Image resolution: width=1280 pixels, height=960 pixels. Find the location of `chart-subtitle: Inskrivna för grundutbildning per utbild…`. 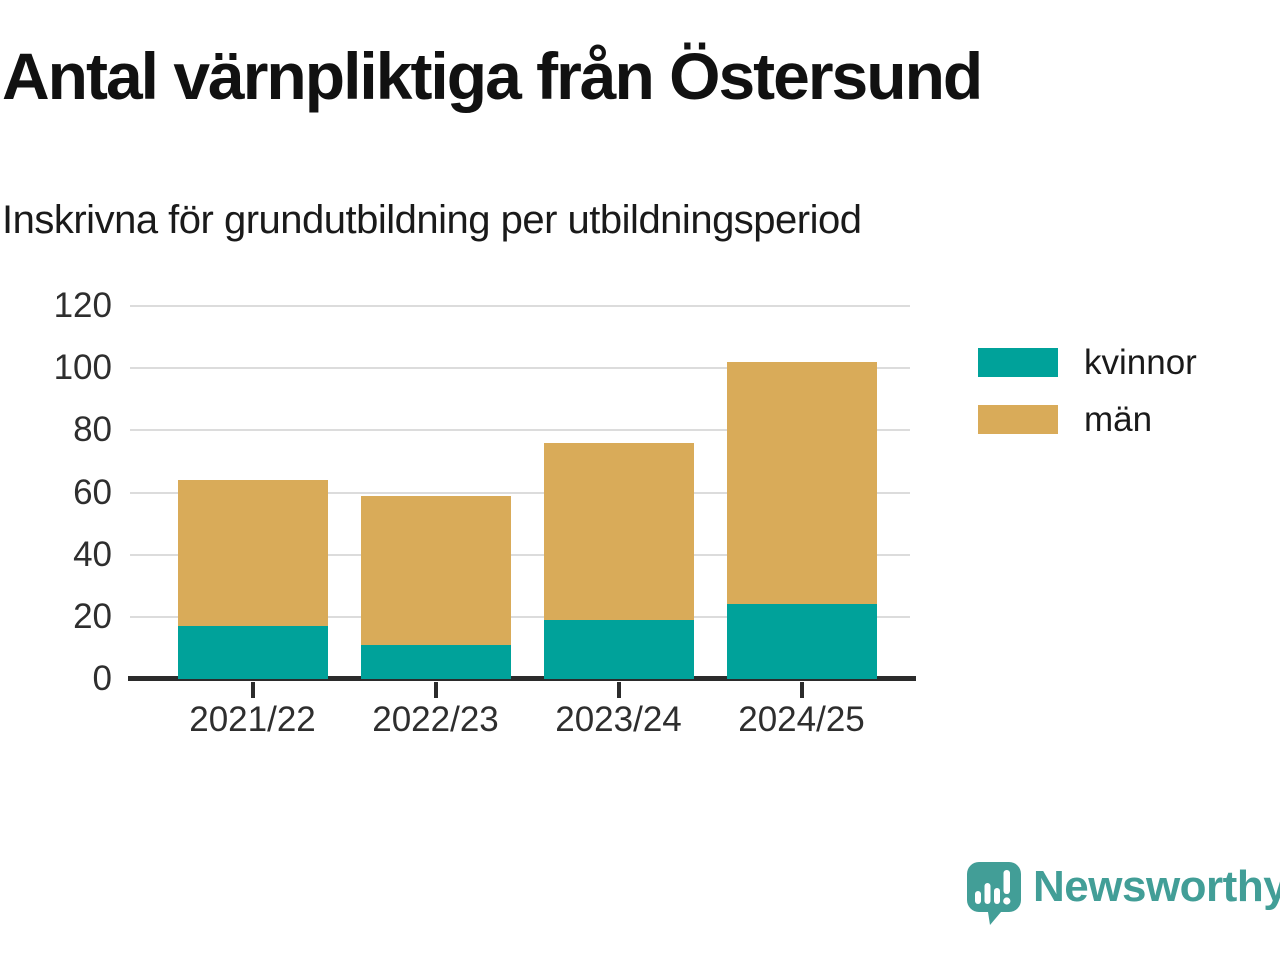

chart-subtitle: Inskrivna för grundutbildning per utbild… is located at coordinates (432, 220).